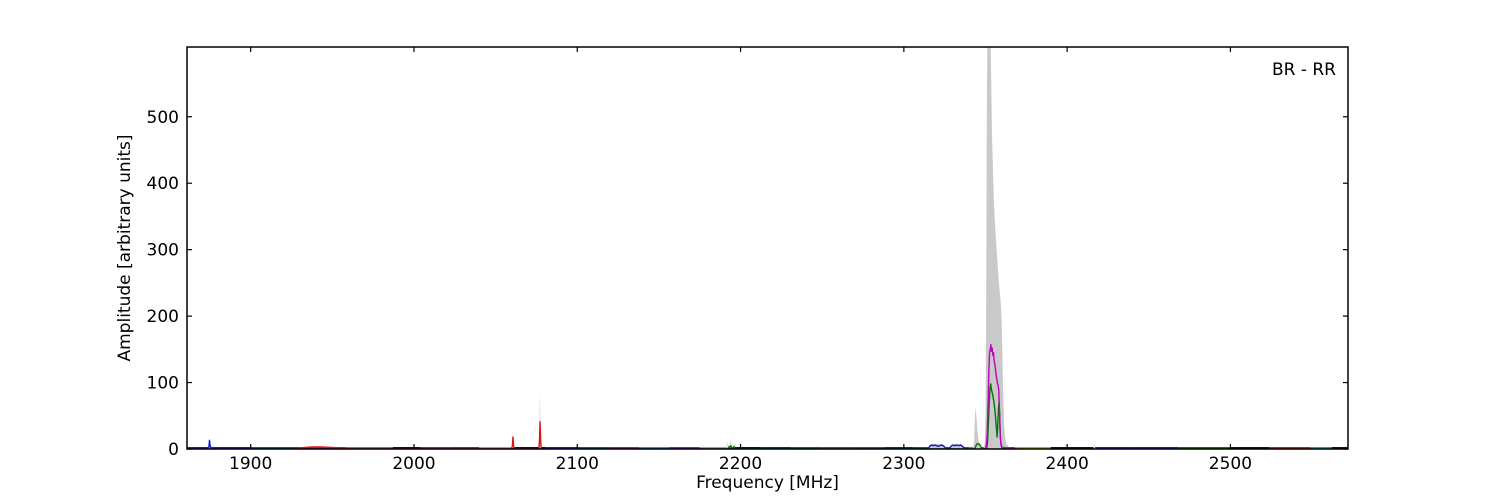 The width and height of the screenshot is (1500, 500). Describe the element at coordinates (163, 317) in the screenshot. I see `y-tick-label: 200` at that location.